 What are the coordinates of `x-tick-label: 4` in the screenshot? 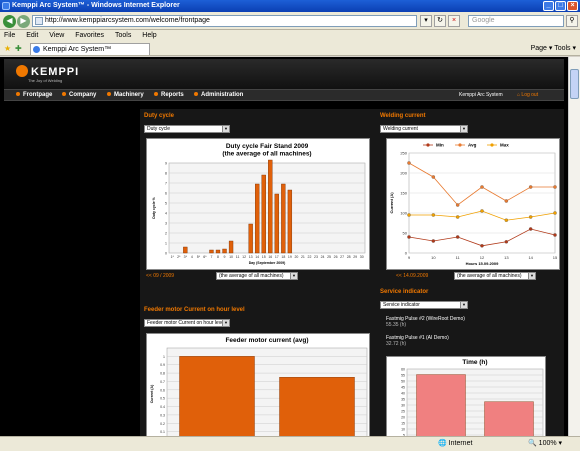 It's located at (192, 257).